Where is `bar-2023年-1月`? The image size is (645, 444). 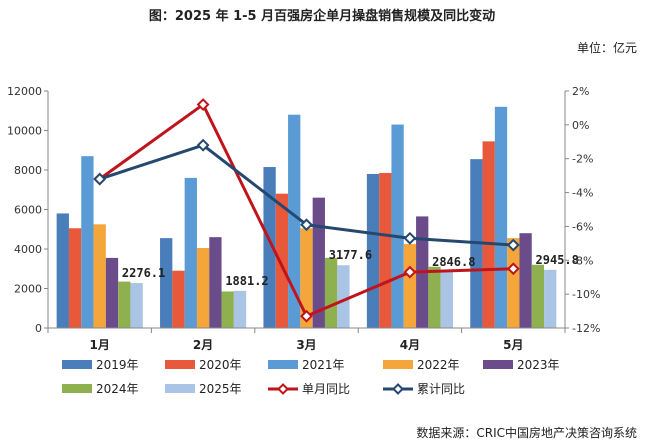 bar-2023年-1月 is located at coordinates (112, 292).